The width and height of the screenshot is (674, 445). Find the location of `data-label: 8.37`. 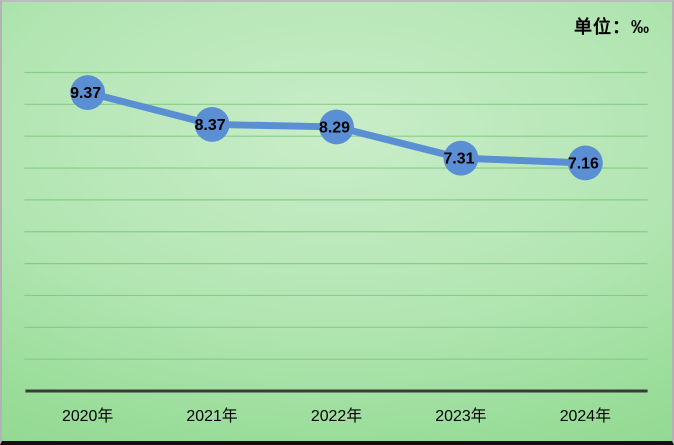

data-label: 8.37 is located at coordinates (210, 125).